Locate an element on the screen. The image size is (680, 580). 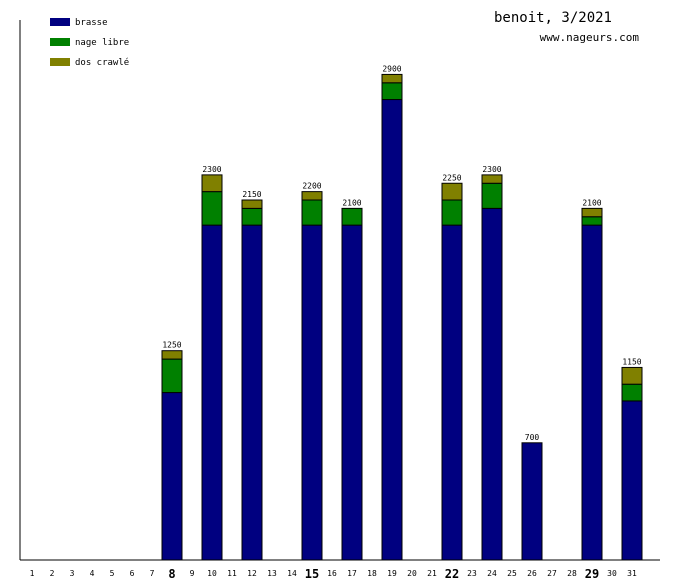
x-tick-label: 15 is located at coordinates (312, 573).